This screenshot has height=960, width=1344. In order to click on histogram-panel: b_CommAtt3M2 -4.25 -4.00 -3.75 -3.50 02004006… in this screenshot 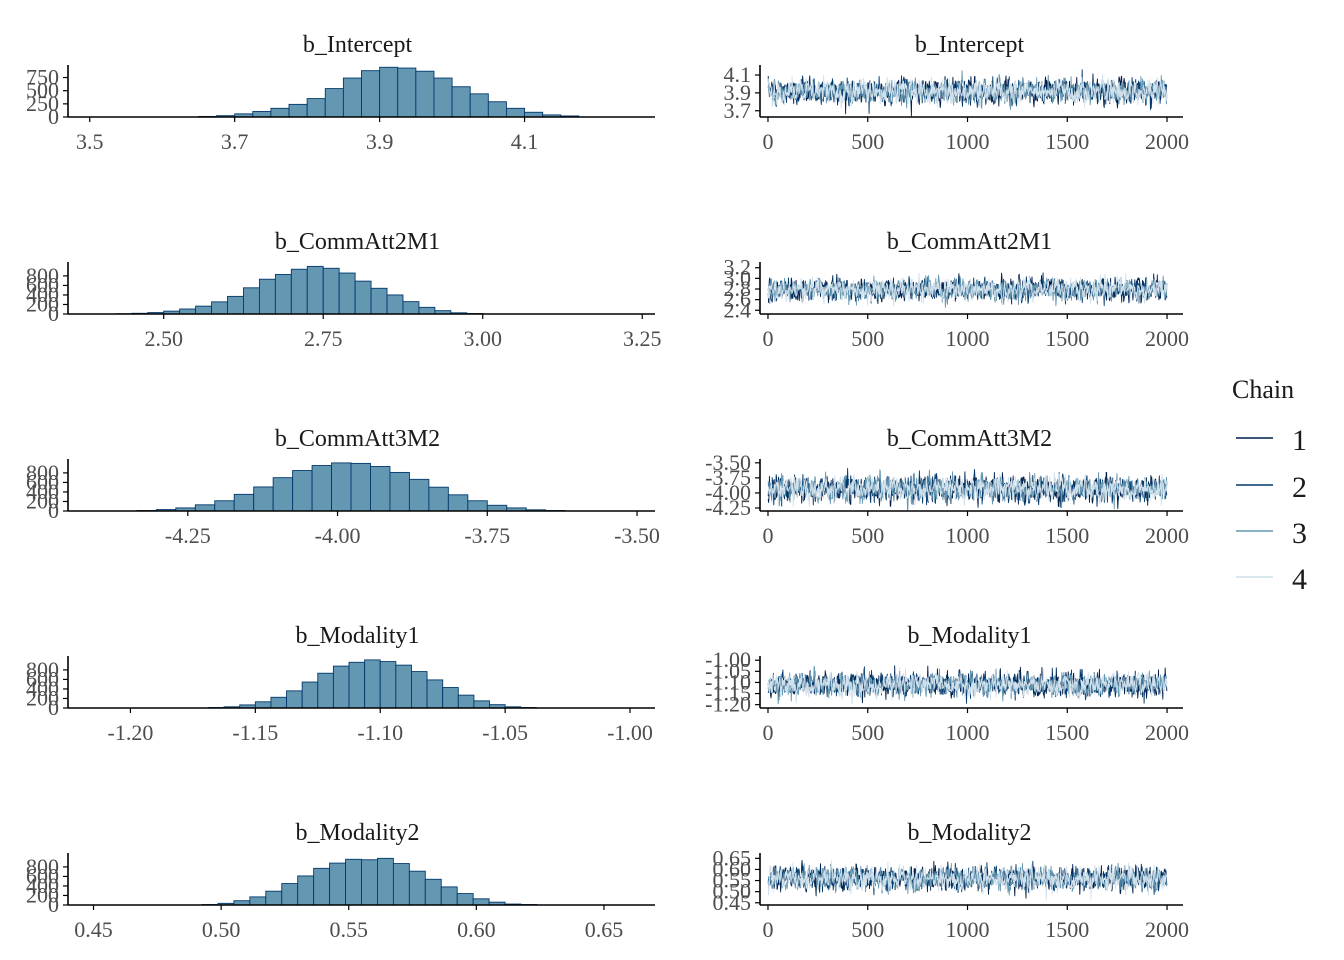, I will do `click(343, 487)`.